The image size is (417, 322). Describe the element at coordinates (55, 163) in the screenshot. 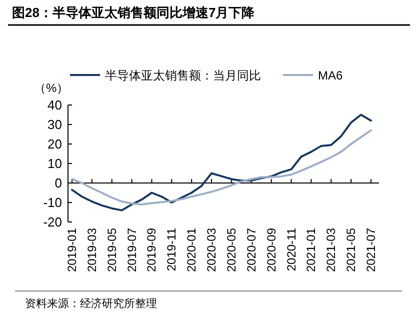

I see `y-tick-label: 10` at that location.